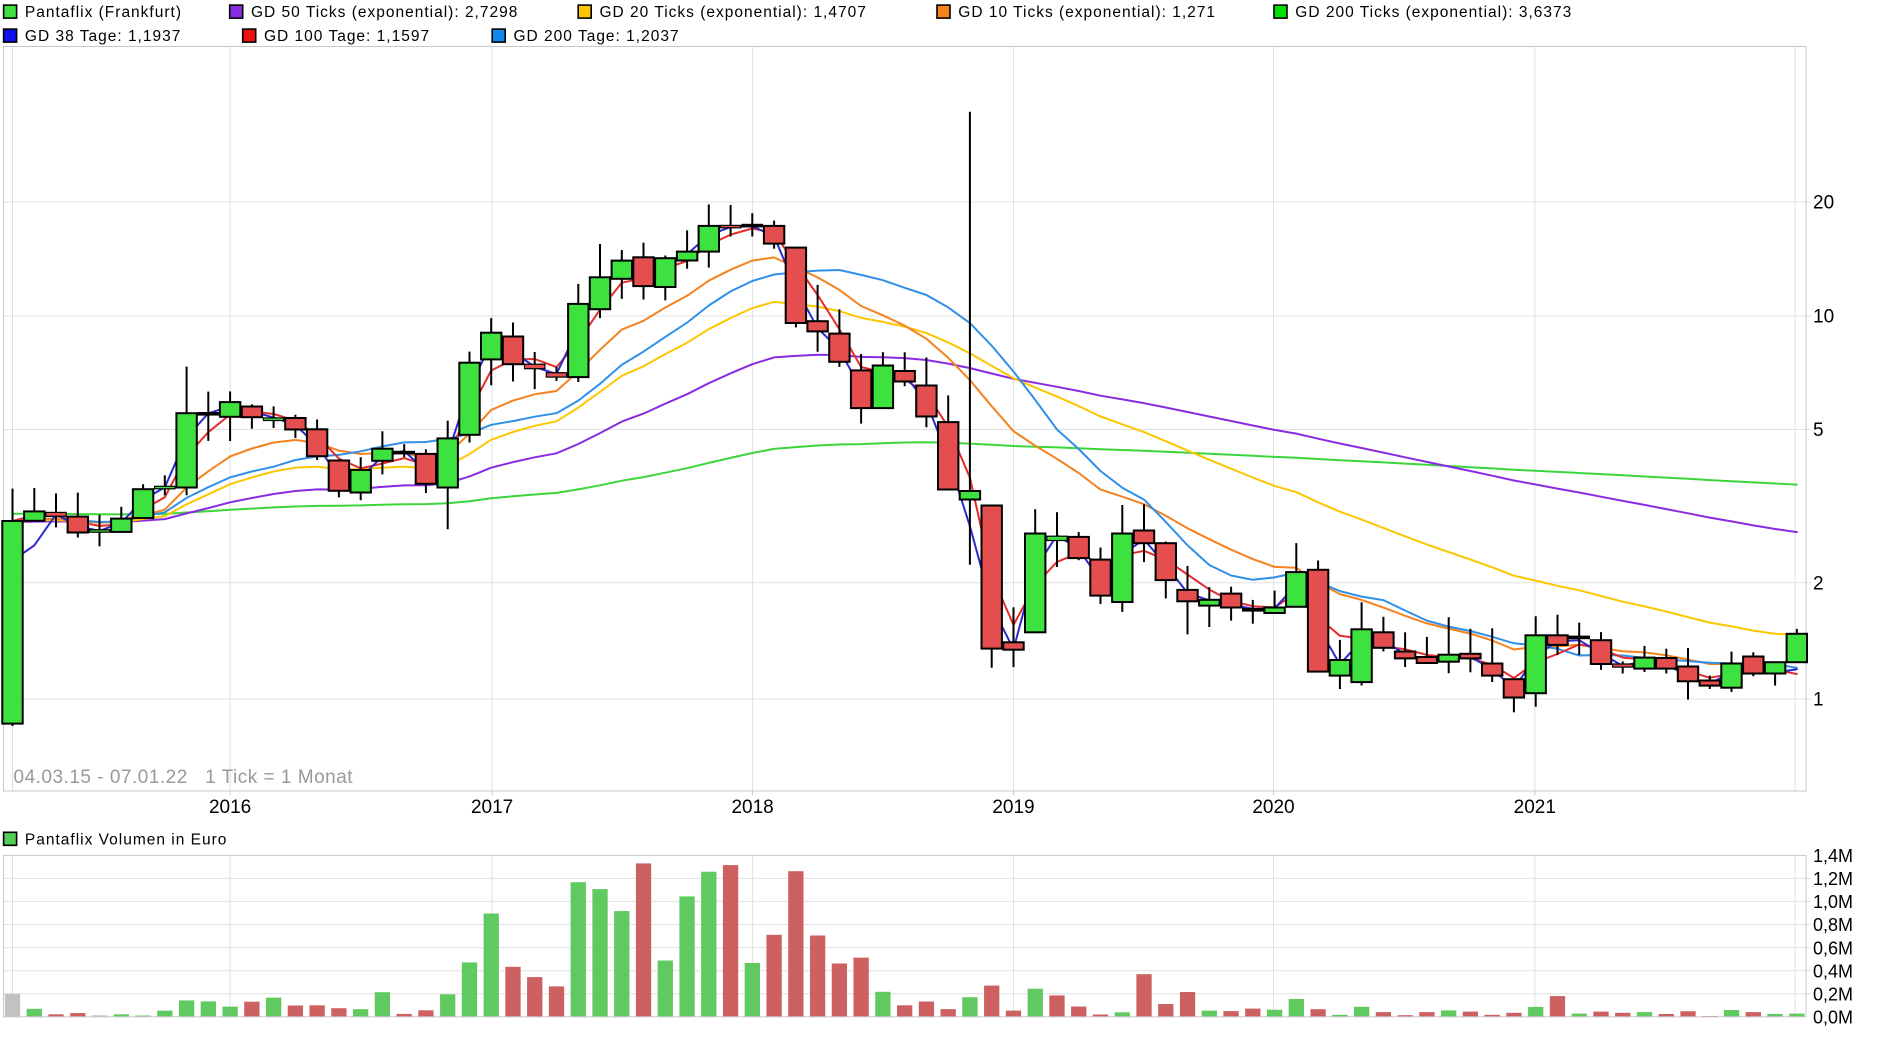 This screenshot has width=1880, height=1042. Describe the element at coordinates (1833, 994) in the screenshot. I see `svg-text: 0,2M` at that location.